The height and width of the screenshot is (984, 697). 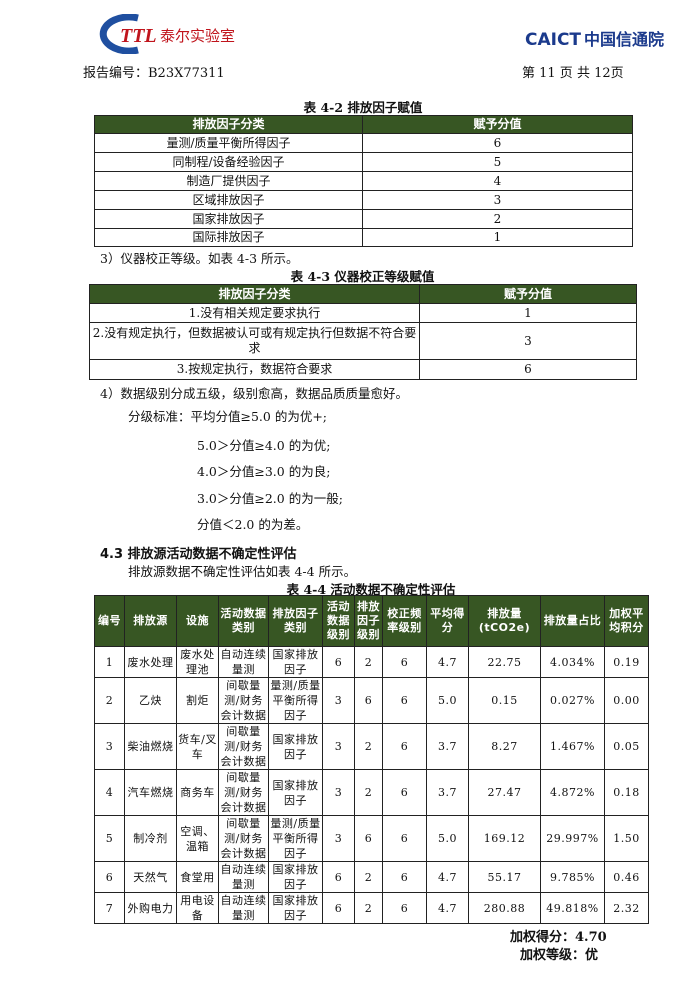 What do you see at coordinates (228, 162) in the screenshot?
I see `table-cell: 同制程/设备经验因子` at bounding box center [228, 162].